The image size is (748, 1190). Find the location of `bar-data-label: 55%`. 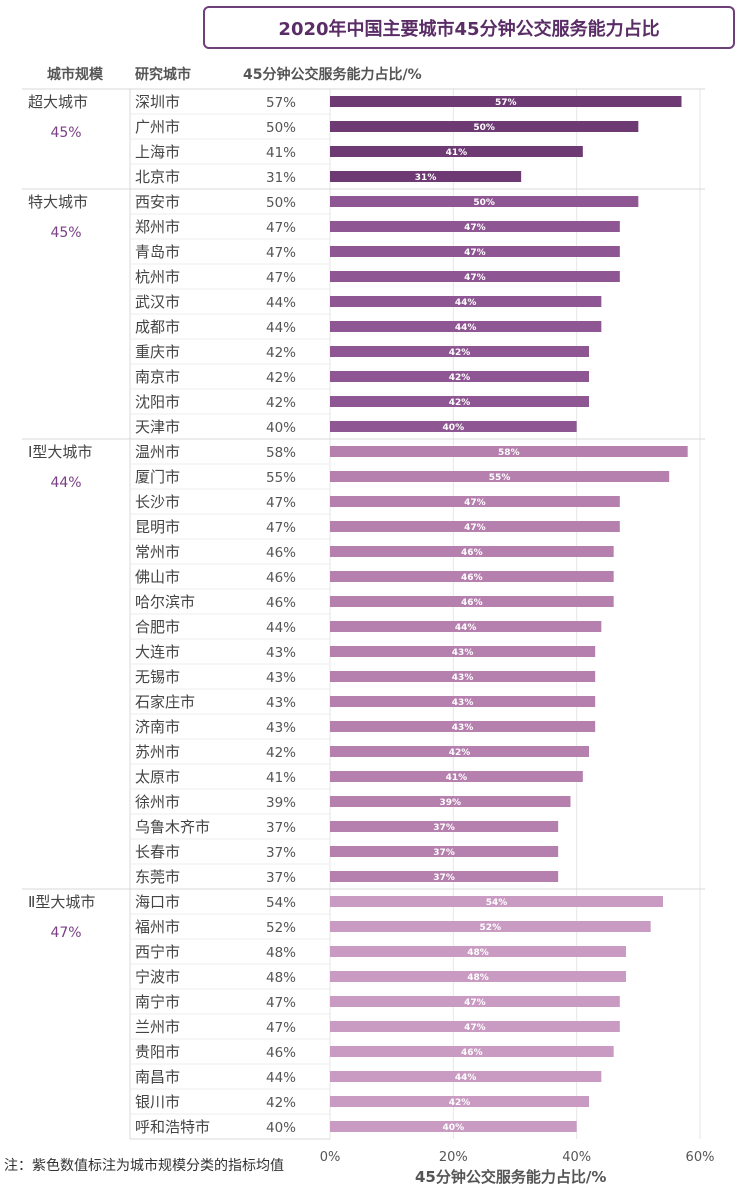

bar-data-label: 55% is located at coordinates (500, 478).